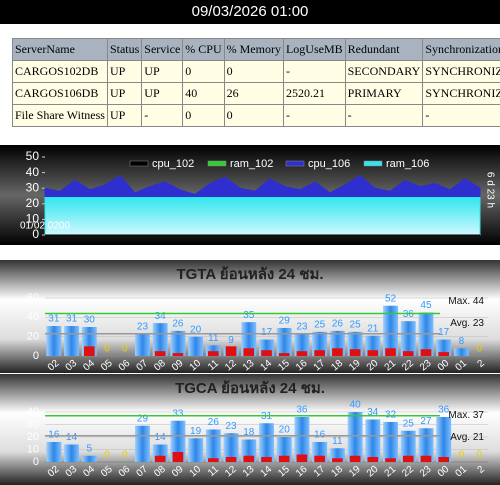  What do you see at coordinates (36, 356) in the screenshot?
I see `y-tick-label: 0` at bounding box center [36, 356].